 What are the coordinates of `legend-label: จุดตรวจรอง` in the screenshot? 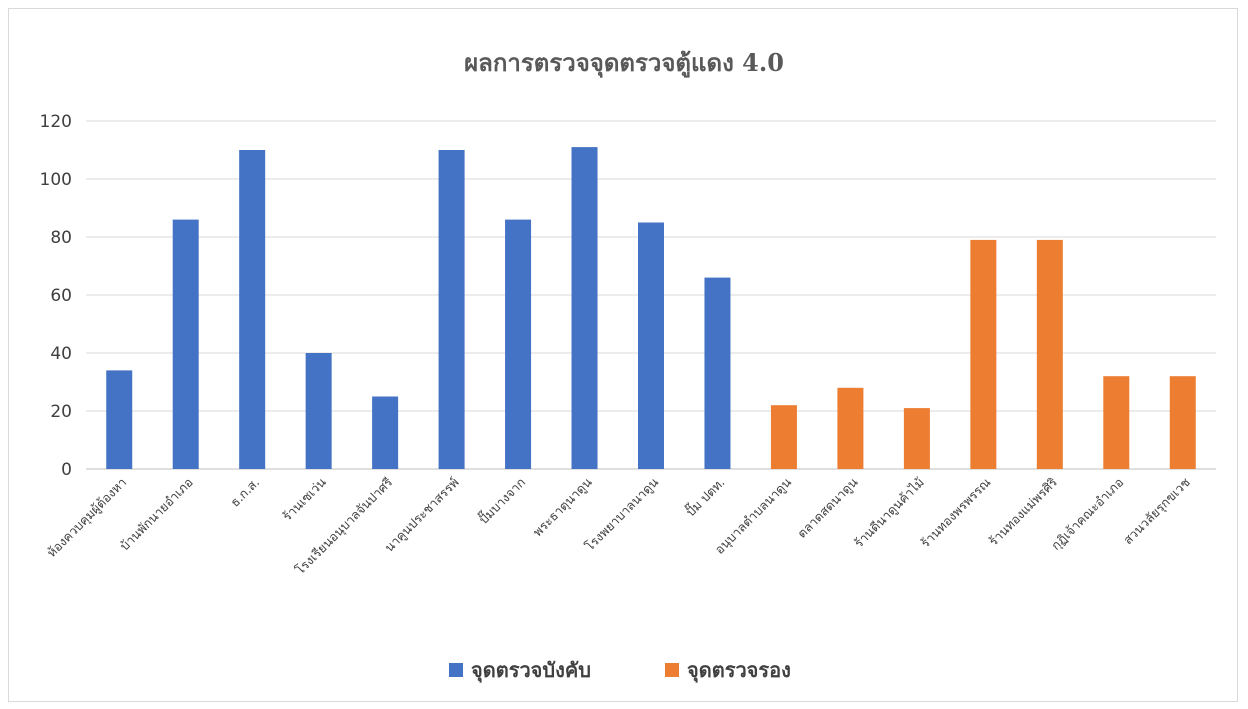 It's located at (739, 670).